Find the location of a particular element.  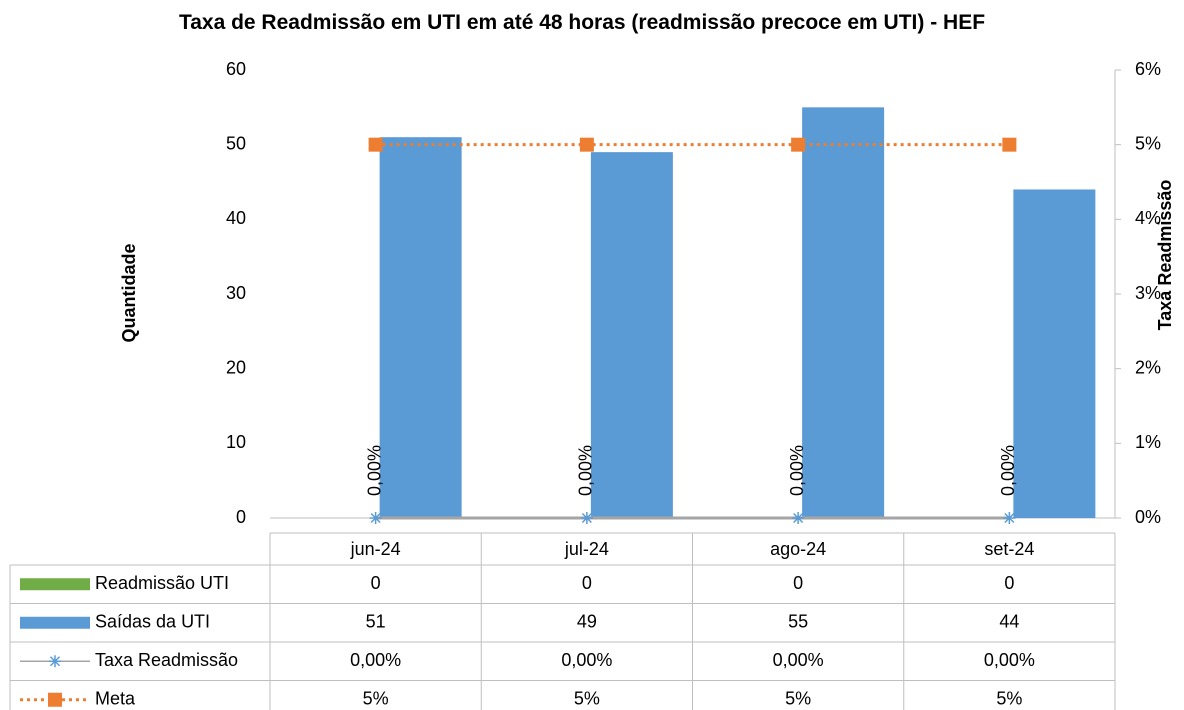

y2-tick-label: 4% is located at coordinates (1148, 218).